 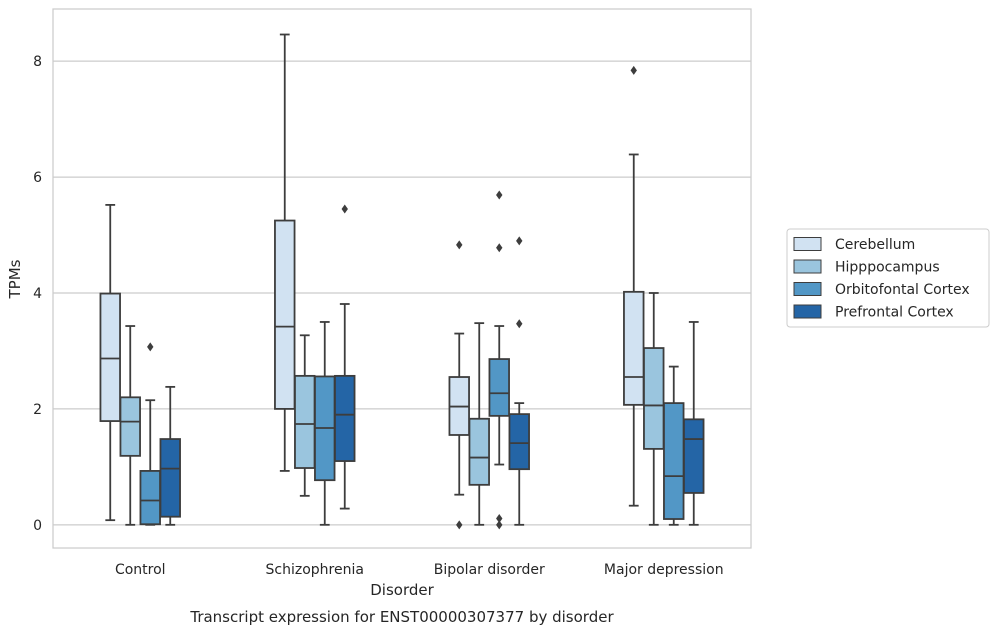 I want to click on y-tick-label: 0, so click(x=37, y=526).